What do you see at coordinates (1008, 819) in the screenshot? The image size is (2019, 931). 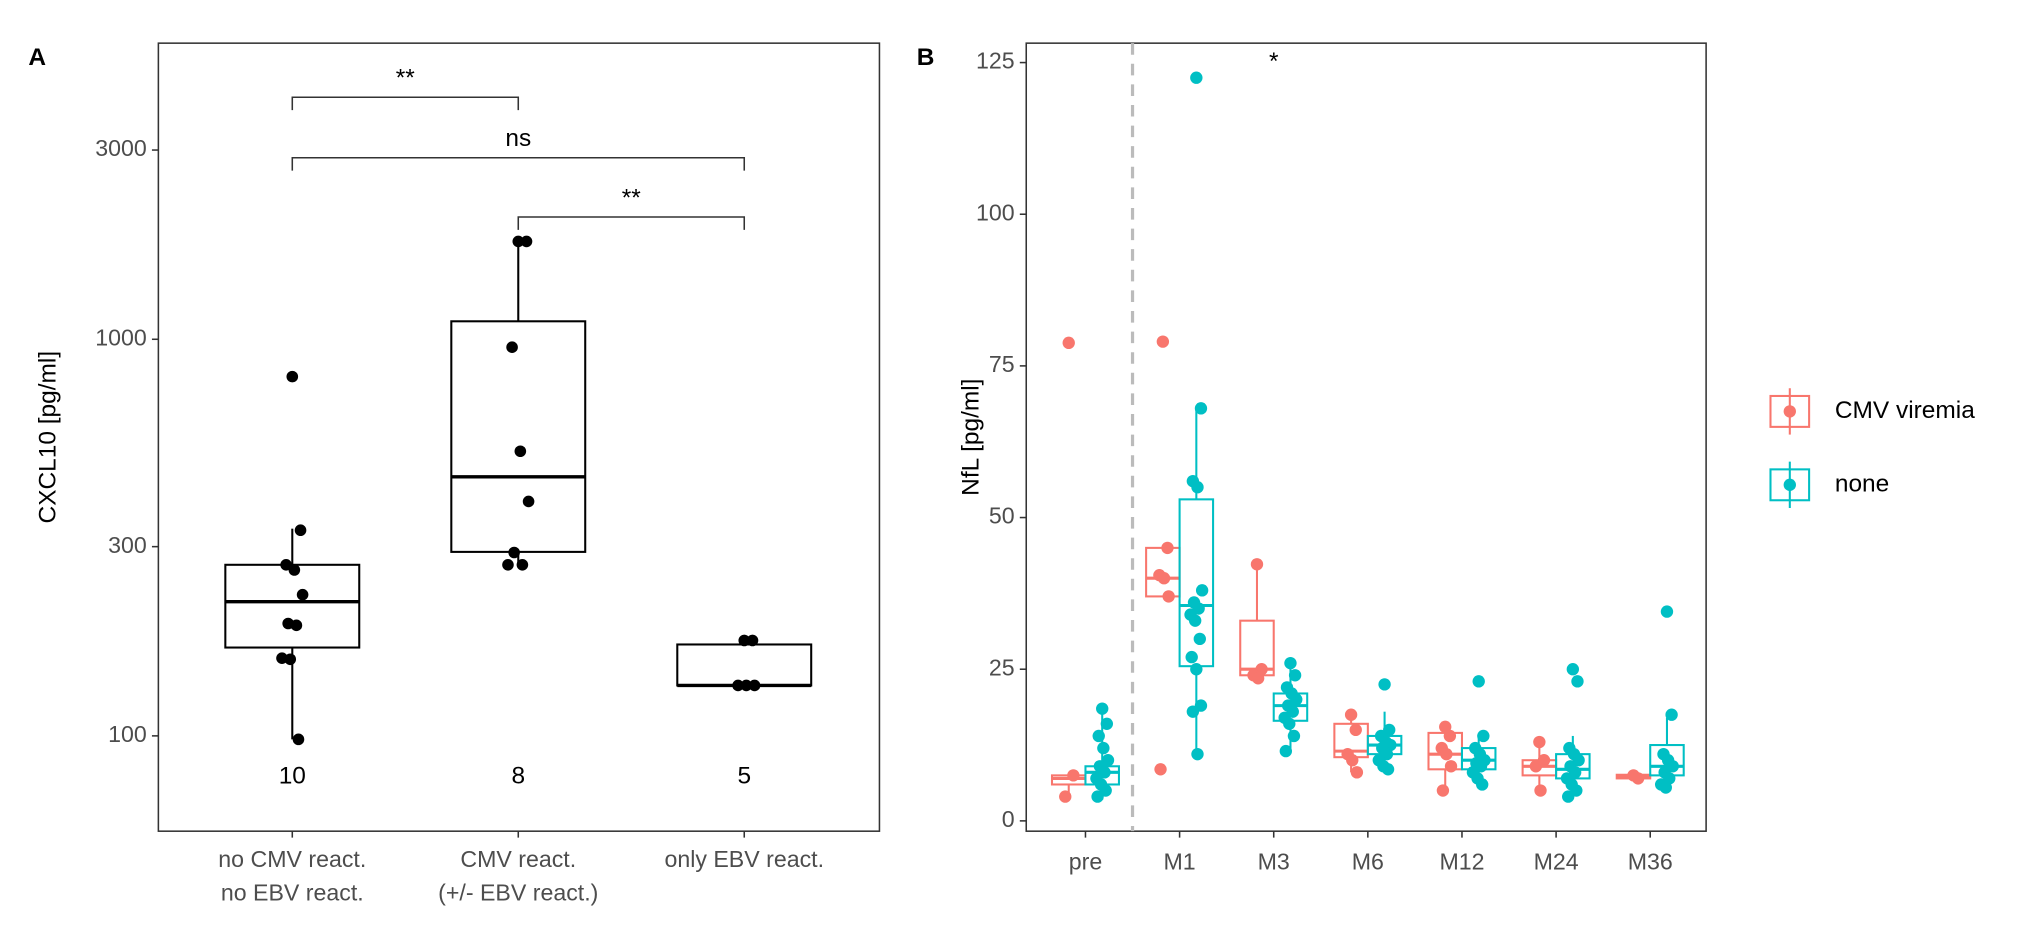 I see `y-tick-label: 0` at bounding box center [1008, 819].